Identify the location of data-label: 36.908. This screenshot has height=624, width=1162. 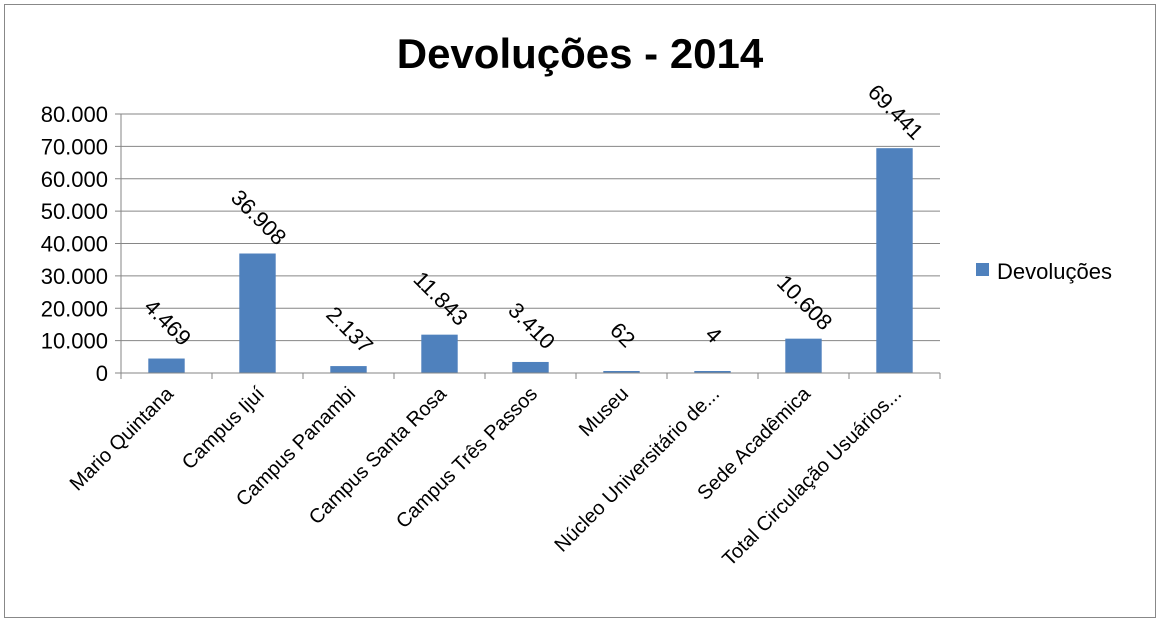
(258, 217).